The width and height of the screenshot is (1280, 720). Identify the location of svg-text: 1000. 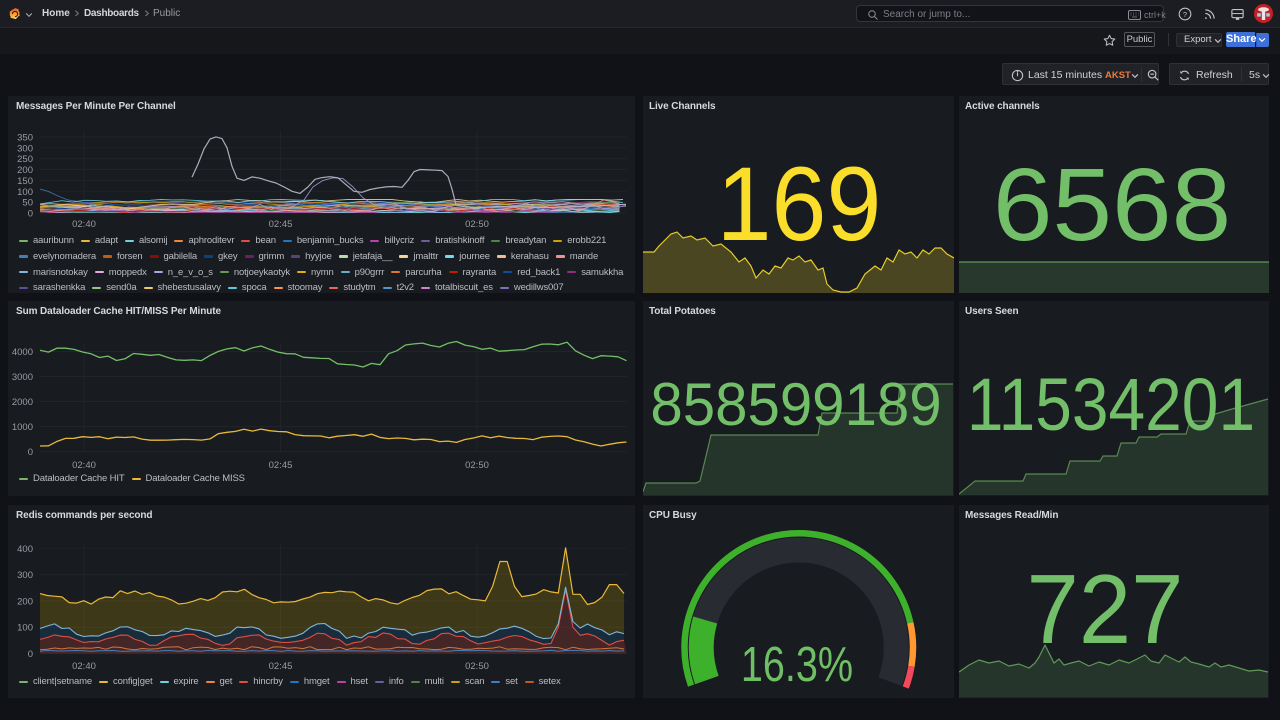
(22, 427).